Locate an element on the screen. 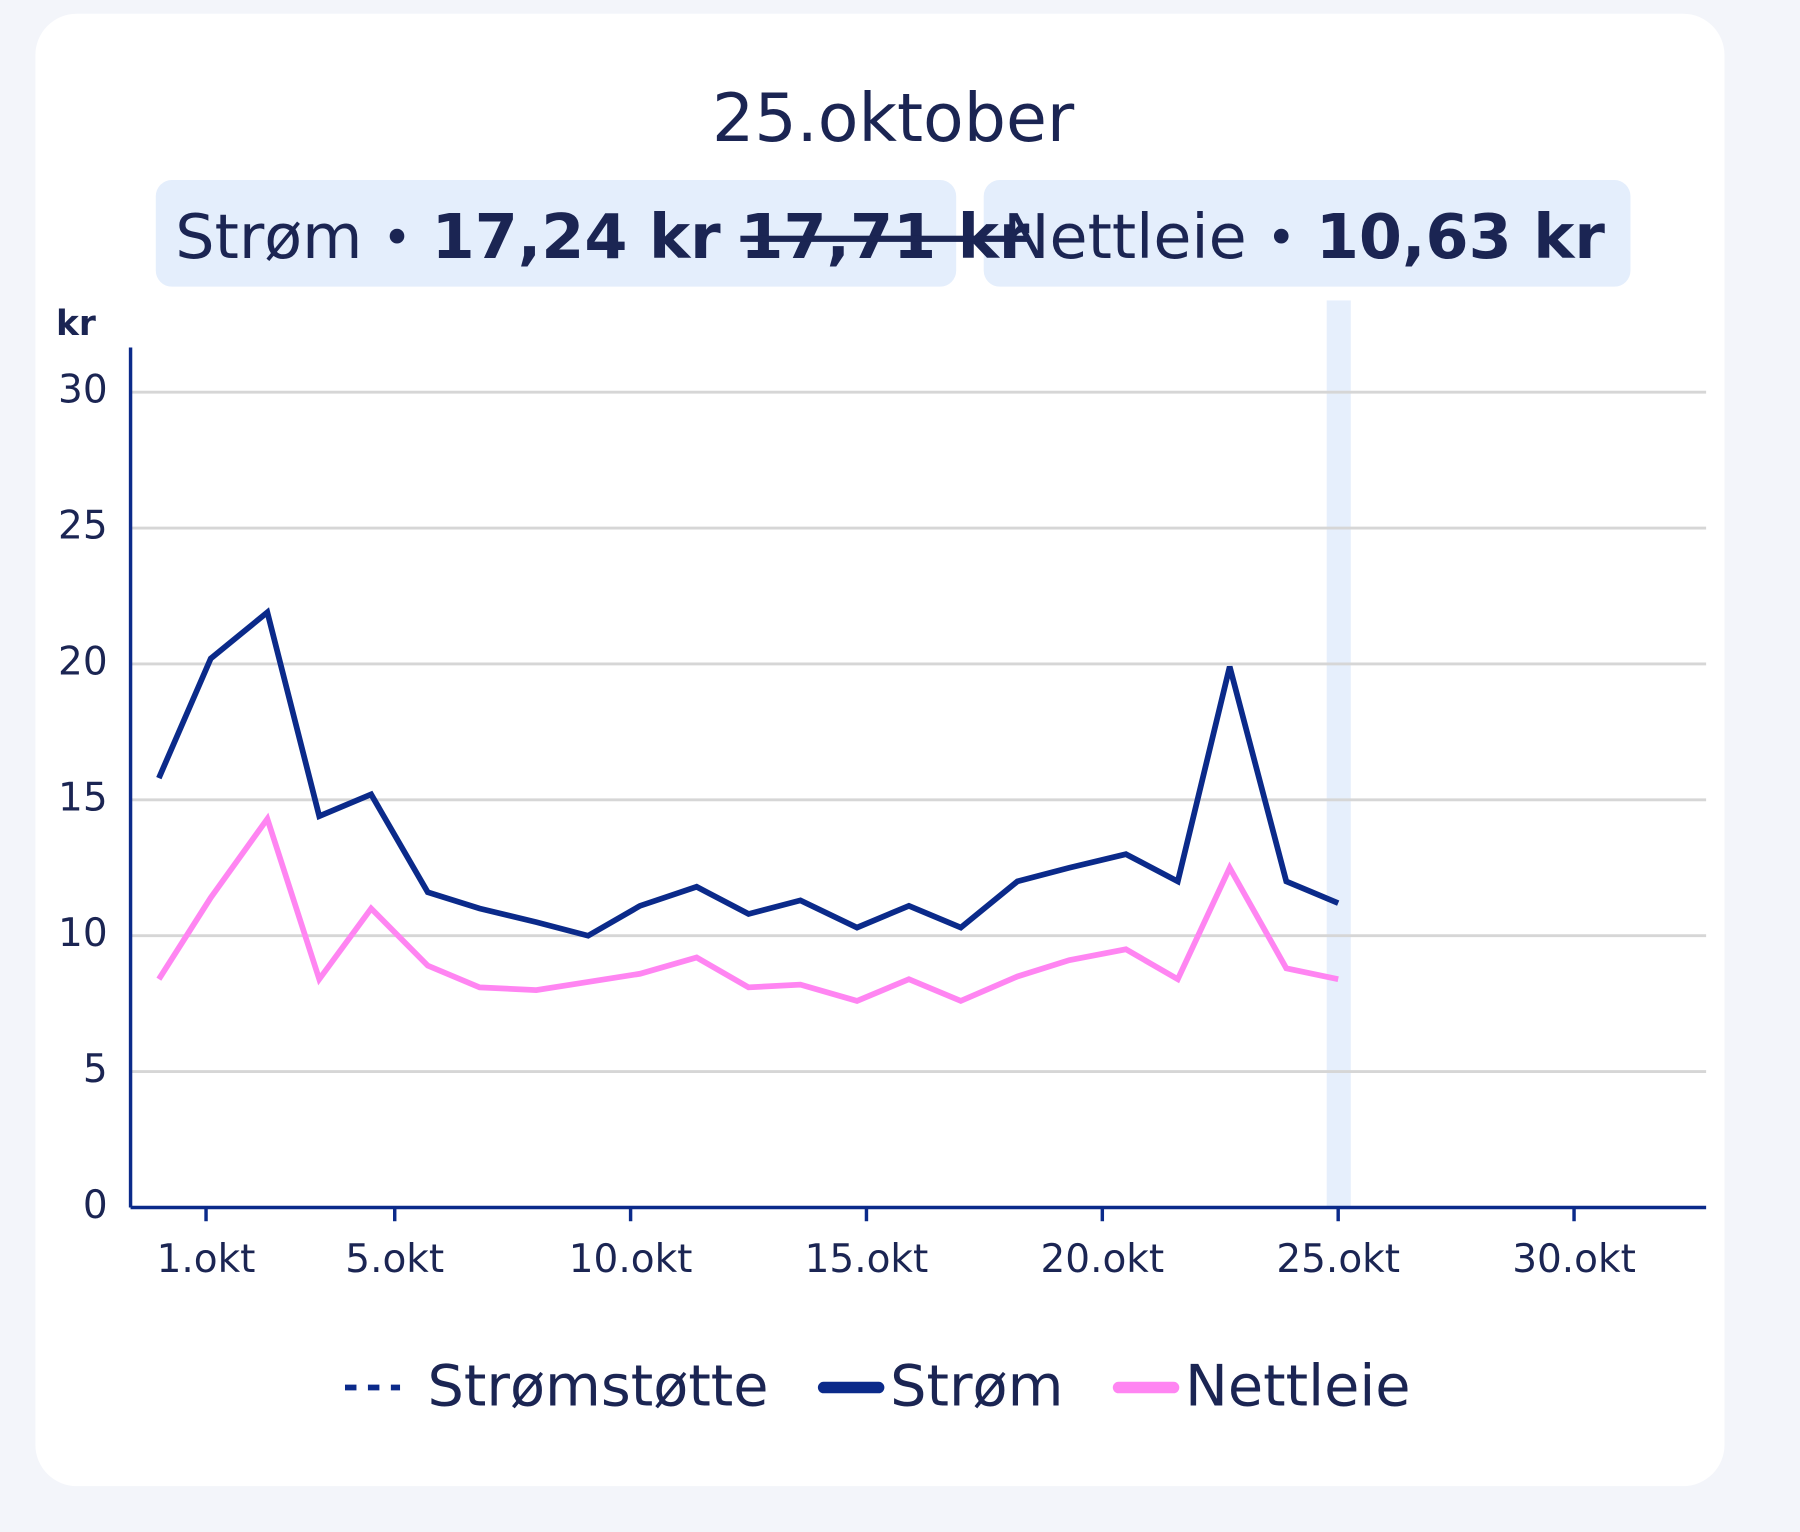  y-axis-label: kr is located at coordinates (76, 324).